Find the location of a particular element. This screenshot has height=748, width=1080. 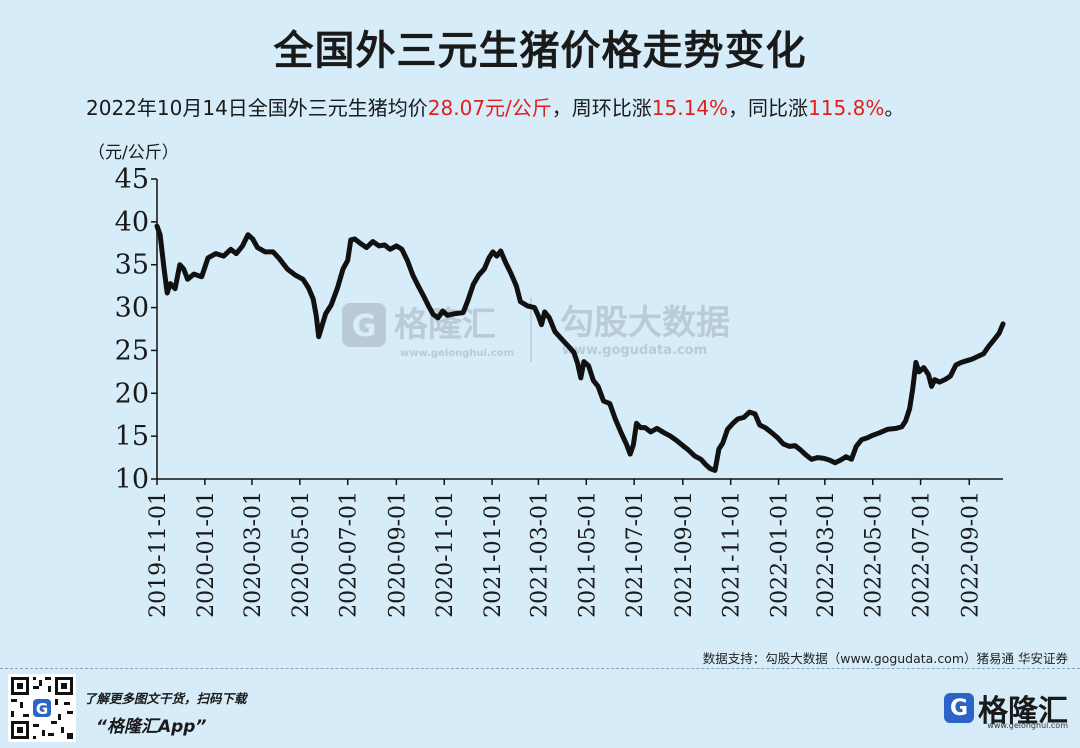

qr-logo-mark: G is located at coordinates (42, 709).